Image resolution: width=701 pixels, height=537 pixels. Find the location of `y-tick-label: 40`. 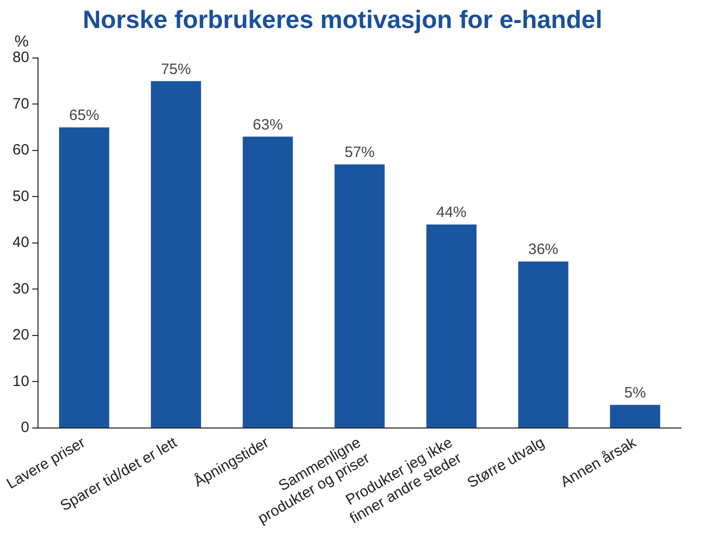

y-tick-label: 40 is located at coordinates (21, 243).